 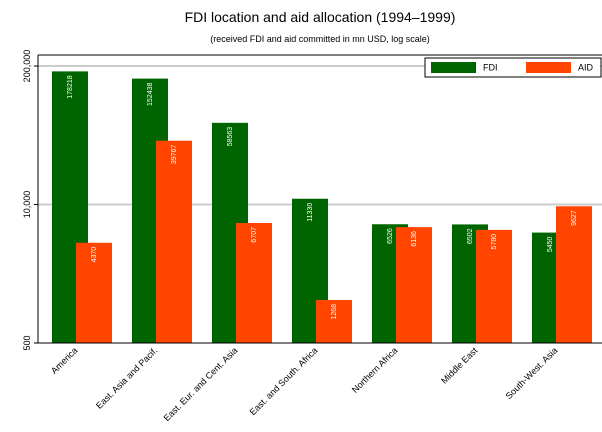 I want to click on value-label: 1268, so click(x=334, y=312).